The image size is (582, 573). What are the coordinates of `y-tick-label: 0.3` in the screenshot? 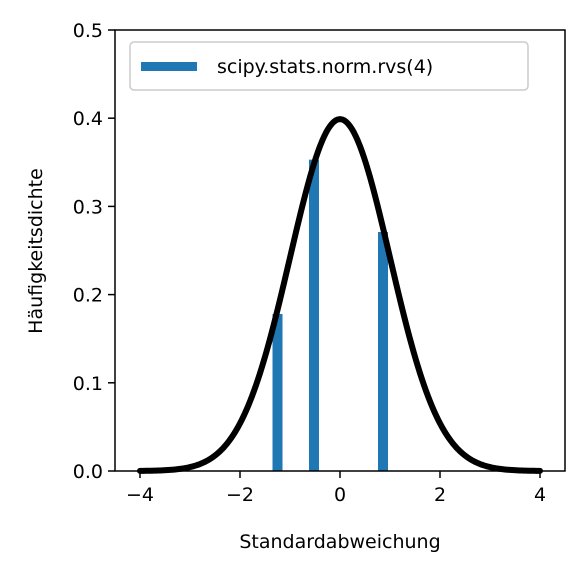 It's located at (88, 207).